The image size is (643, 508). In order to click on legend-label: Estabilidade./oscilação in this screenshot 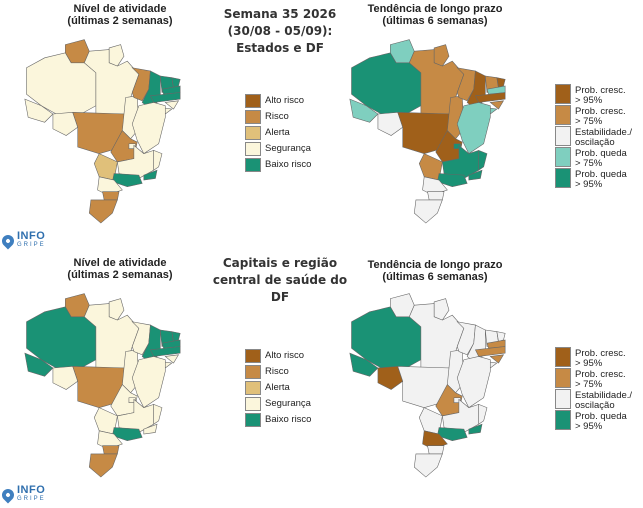, I will do `click(604, 137)`.